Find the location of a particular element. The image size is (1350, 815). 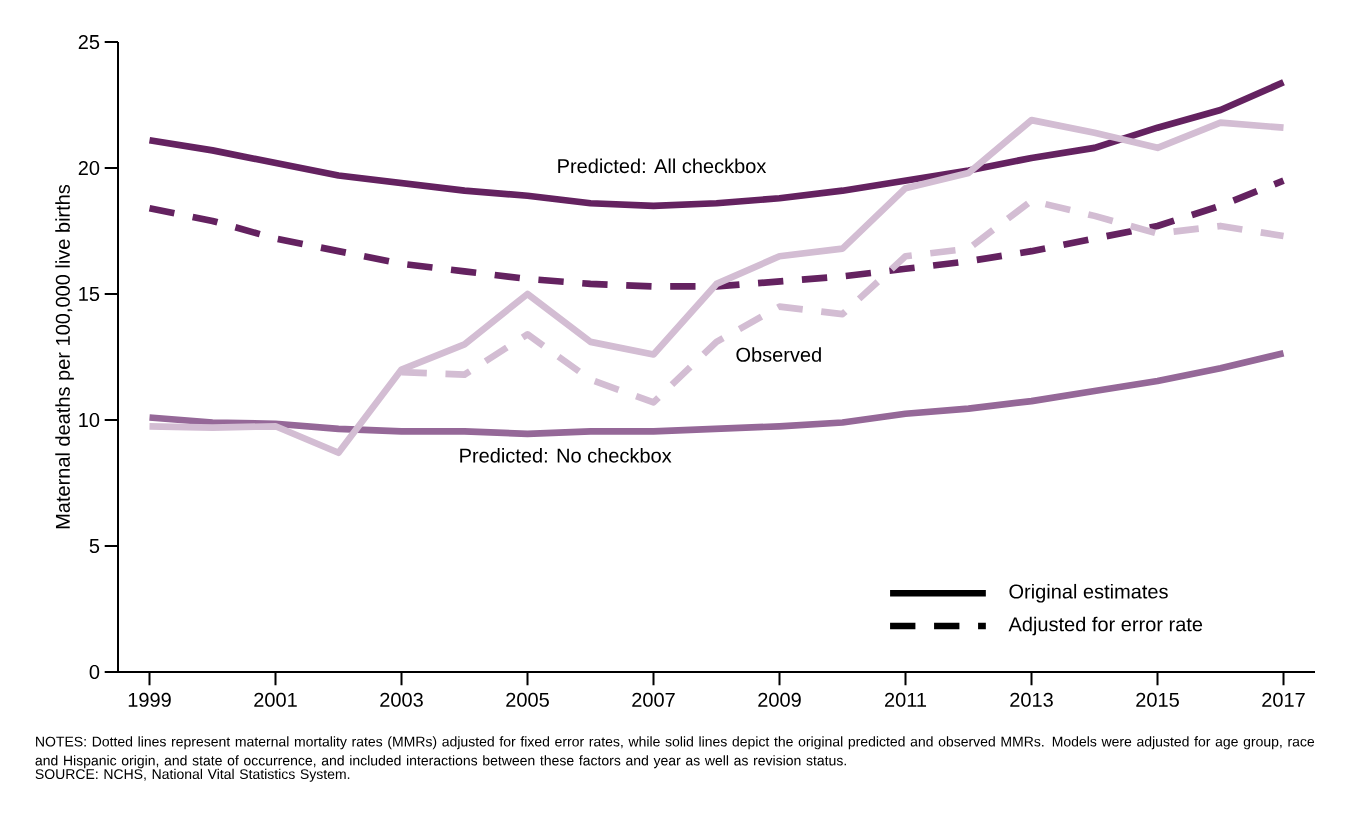

x-tick-label: 2015 is located at coordinates (1157, 699).